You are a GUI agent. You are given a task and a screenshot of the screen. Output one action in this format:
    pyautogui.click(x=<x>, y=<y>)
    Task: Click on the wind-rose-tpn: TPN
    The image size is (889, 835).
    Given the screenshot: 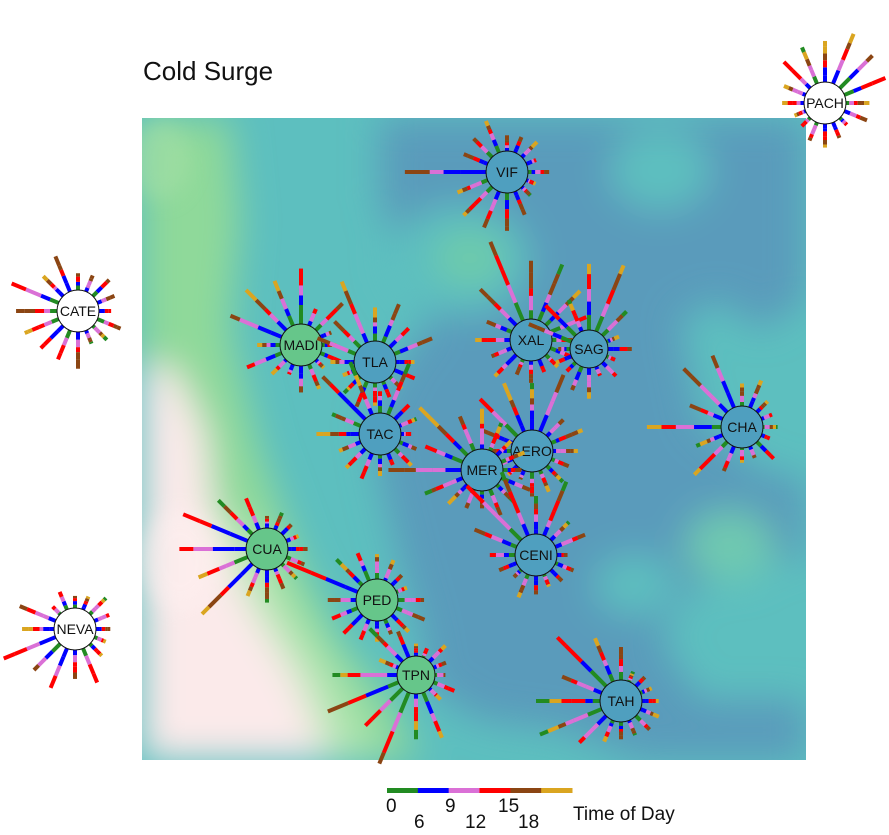 What is the action you would take?
    pyautogui.click(x=391, y=696)
    